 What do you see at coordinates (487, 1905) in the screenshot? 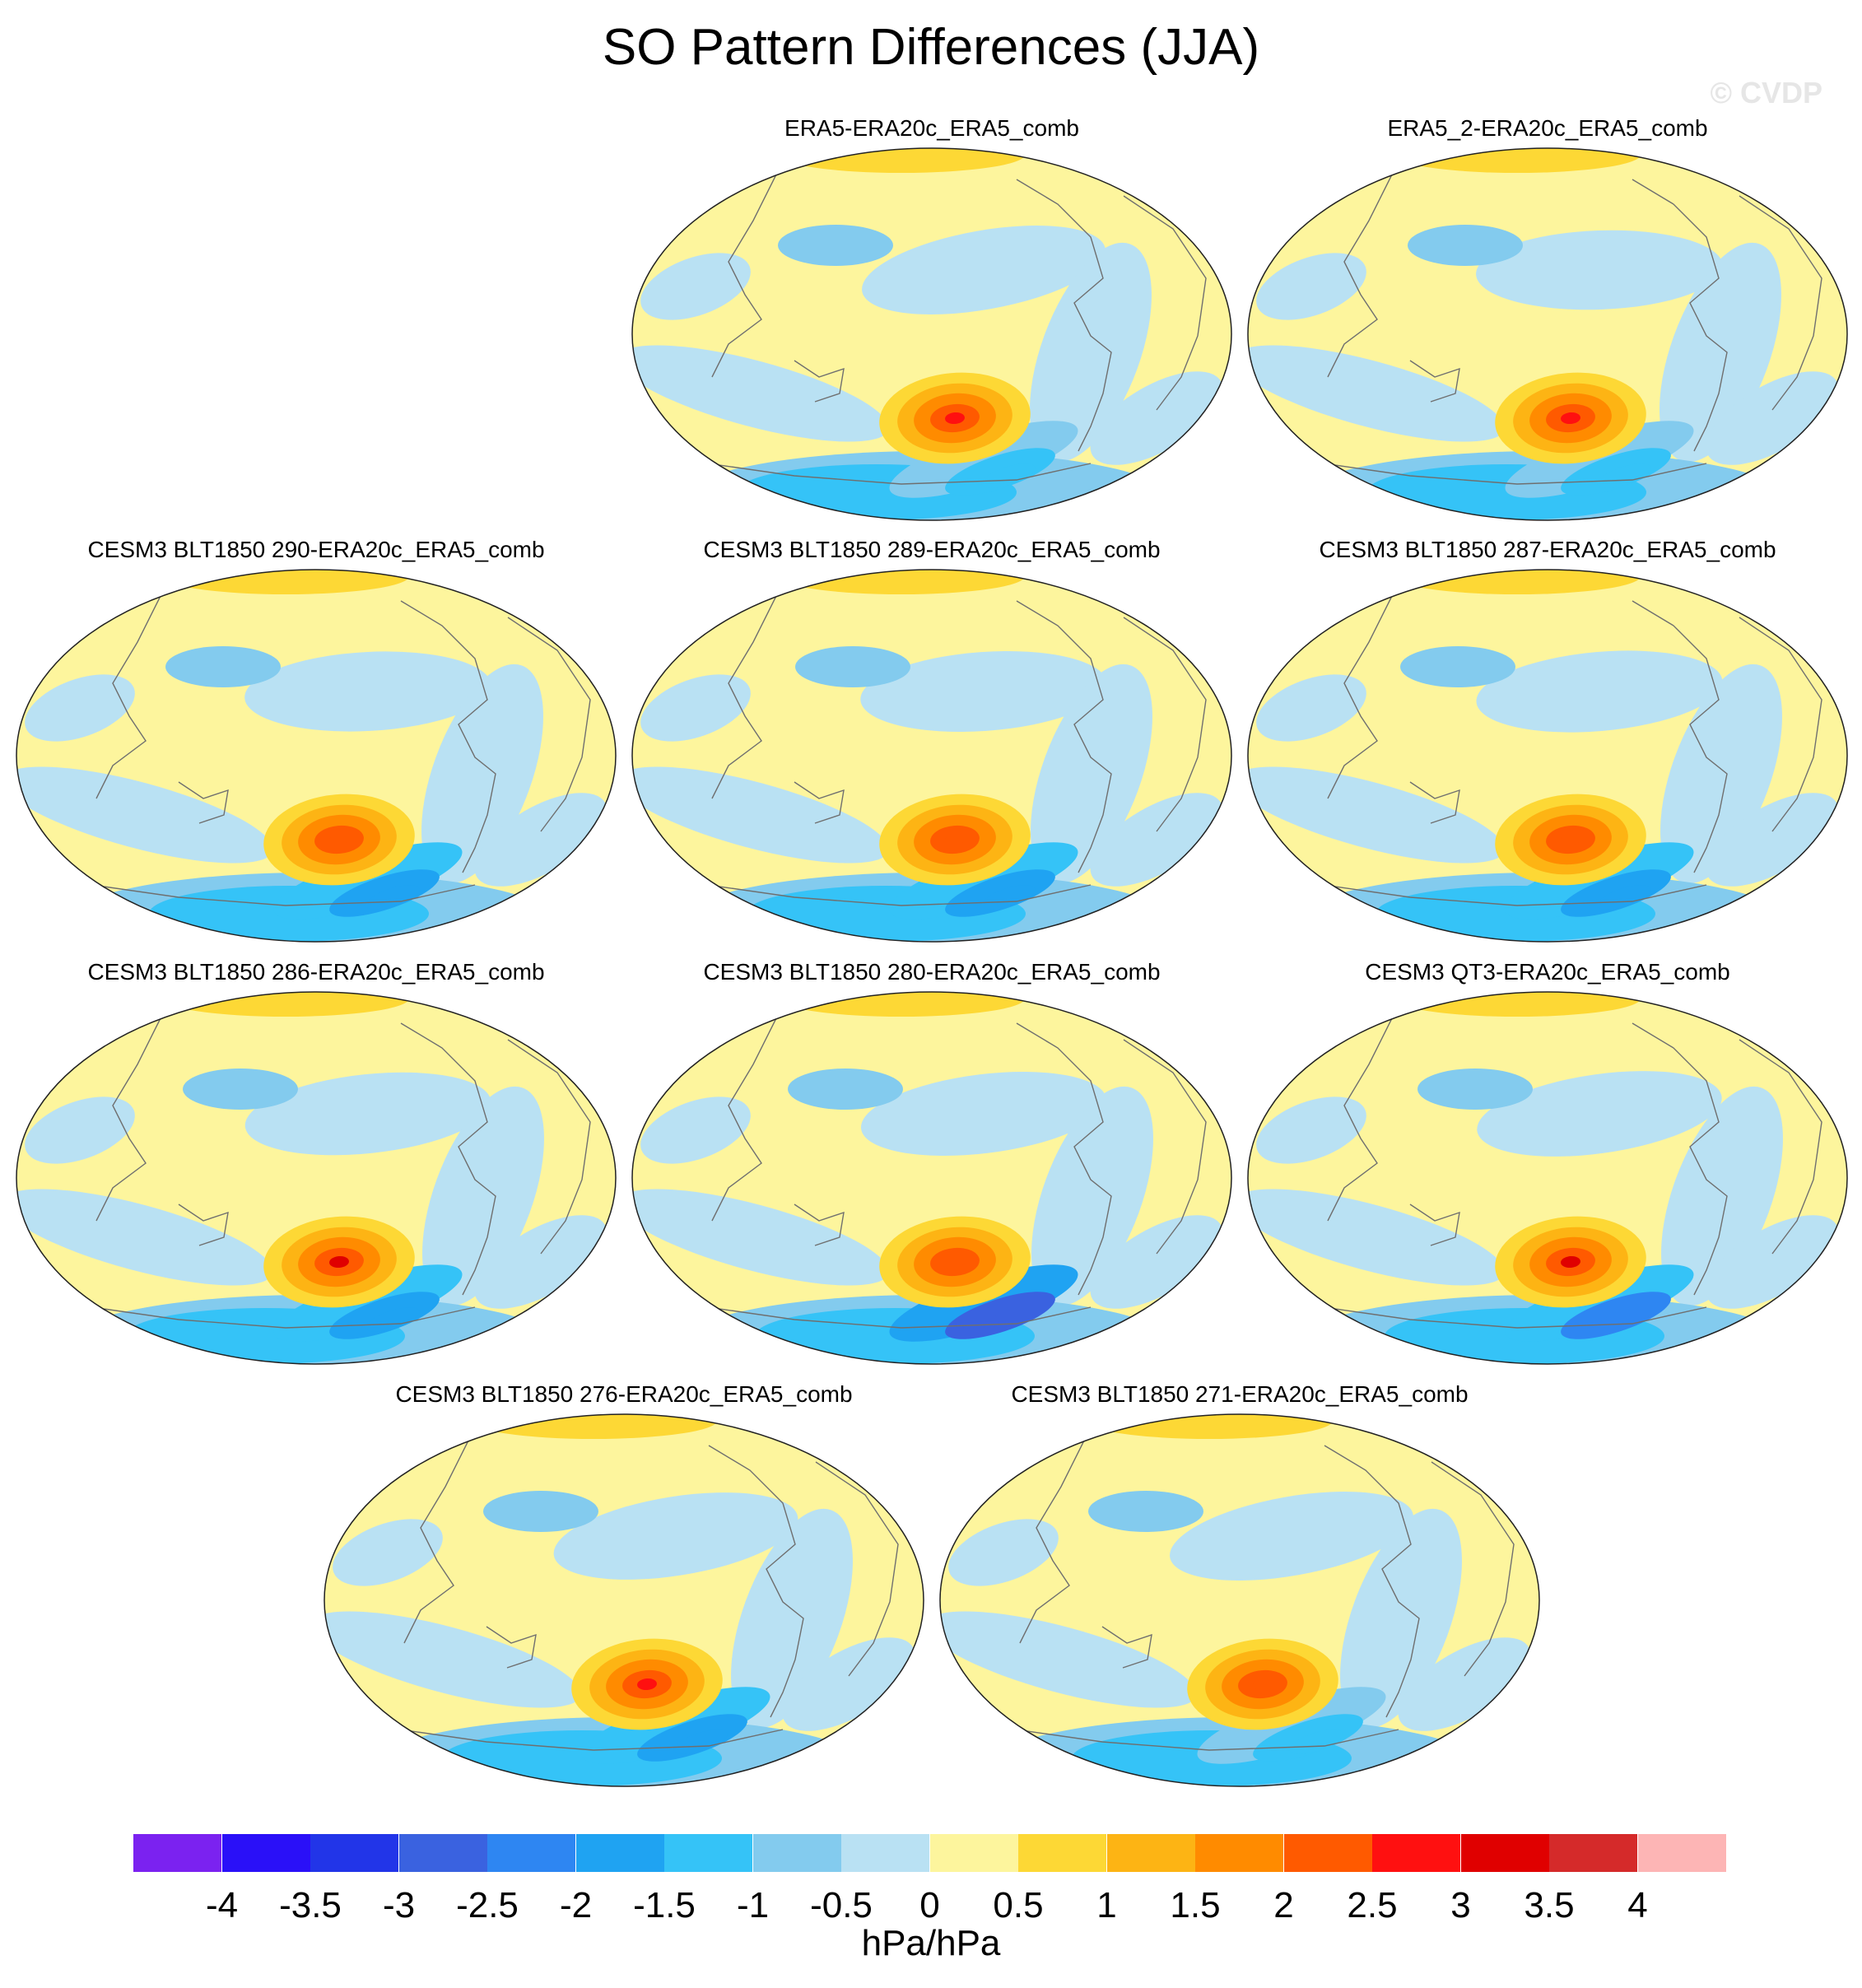
I see `colorbar-tick-label: -2.5` at bounding box center [487, 1905].